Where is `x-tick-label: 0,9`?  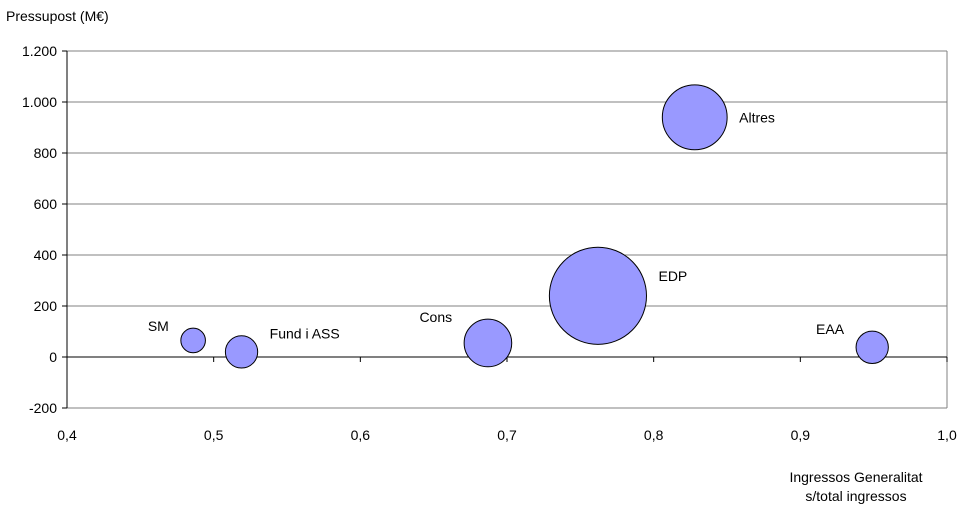 x-tick-label: 0,9 is located at coordinates (801, 435).